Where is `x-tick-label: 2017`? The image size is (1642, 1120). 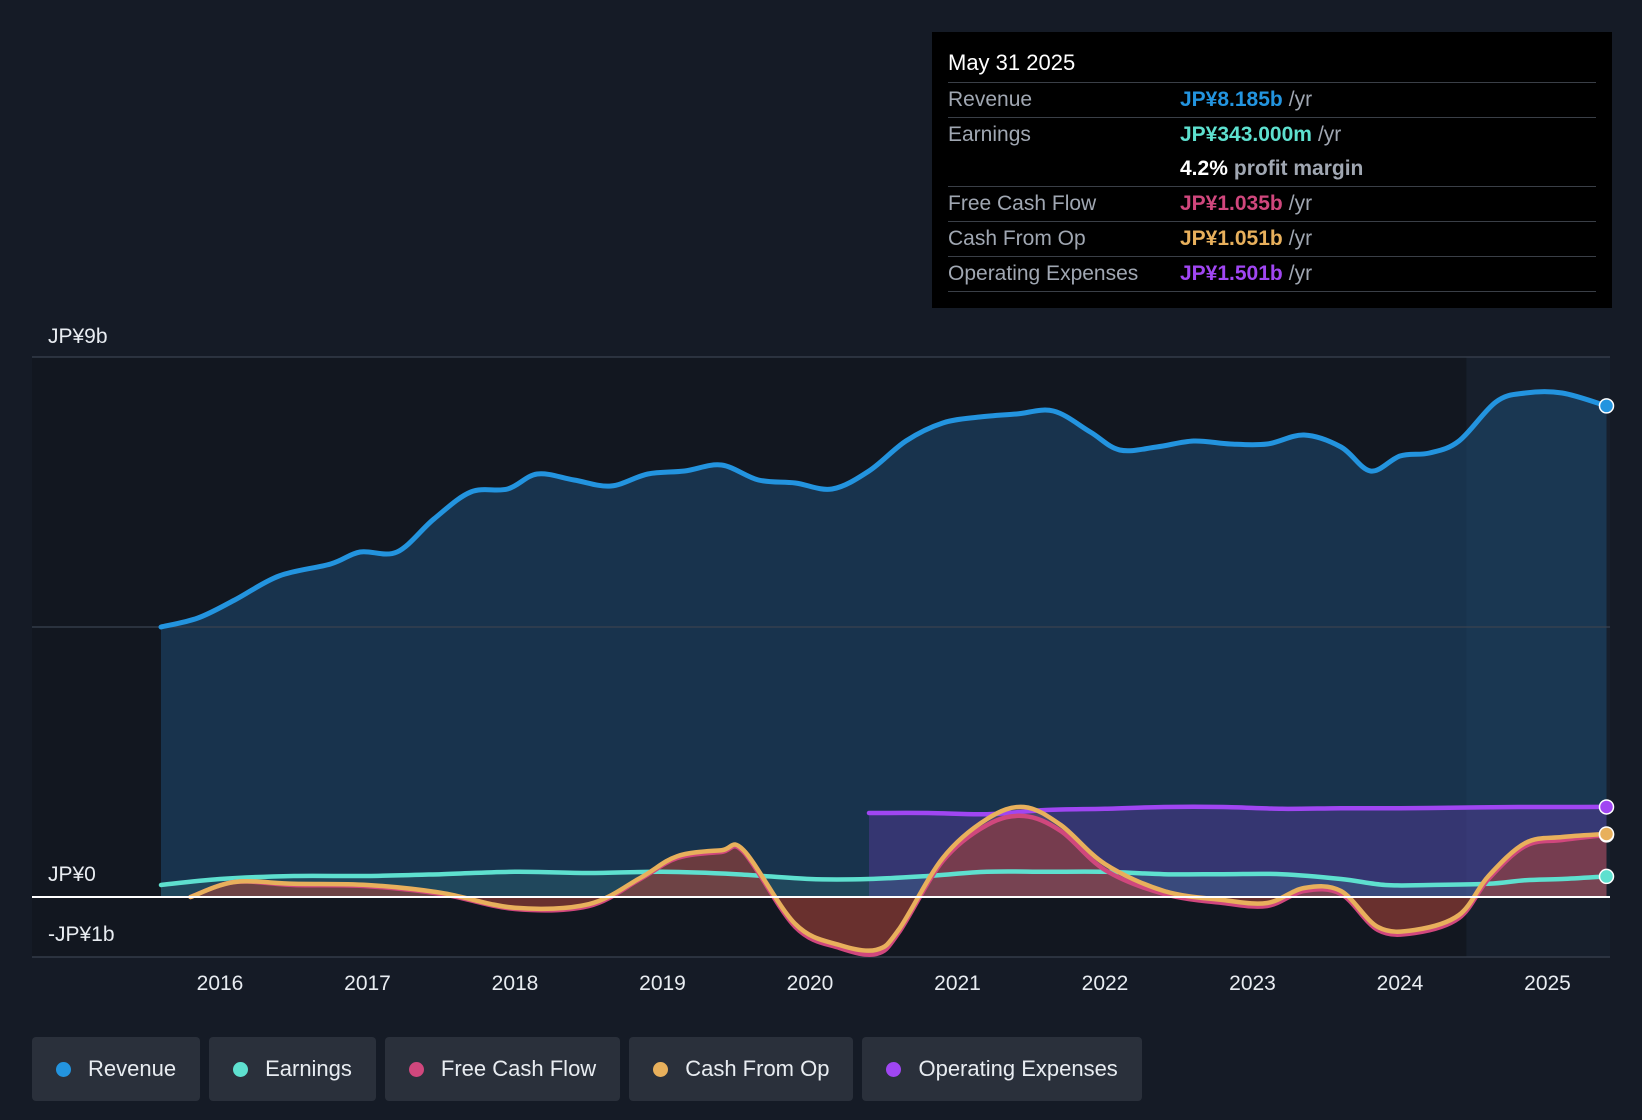 x-tick-label: 2017 is located at coordinates (367, 983).